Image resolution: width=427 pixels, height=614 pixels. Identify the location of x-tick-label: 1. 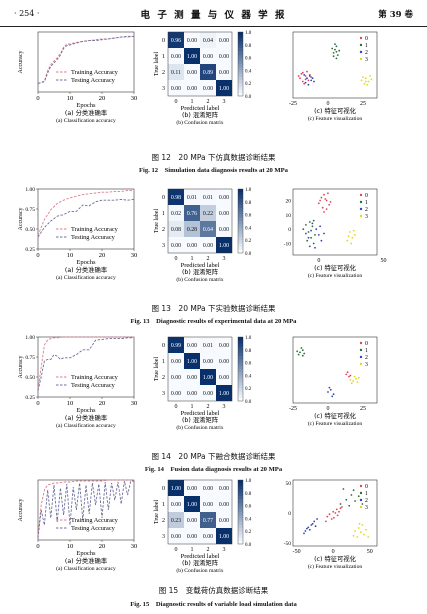
(192, 407).